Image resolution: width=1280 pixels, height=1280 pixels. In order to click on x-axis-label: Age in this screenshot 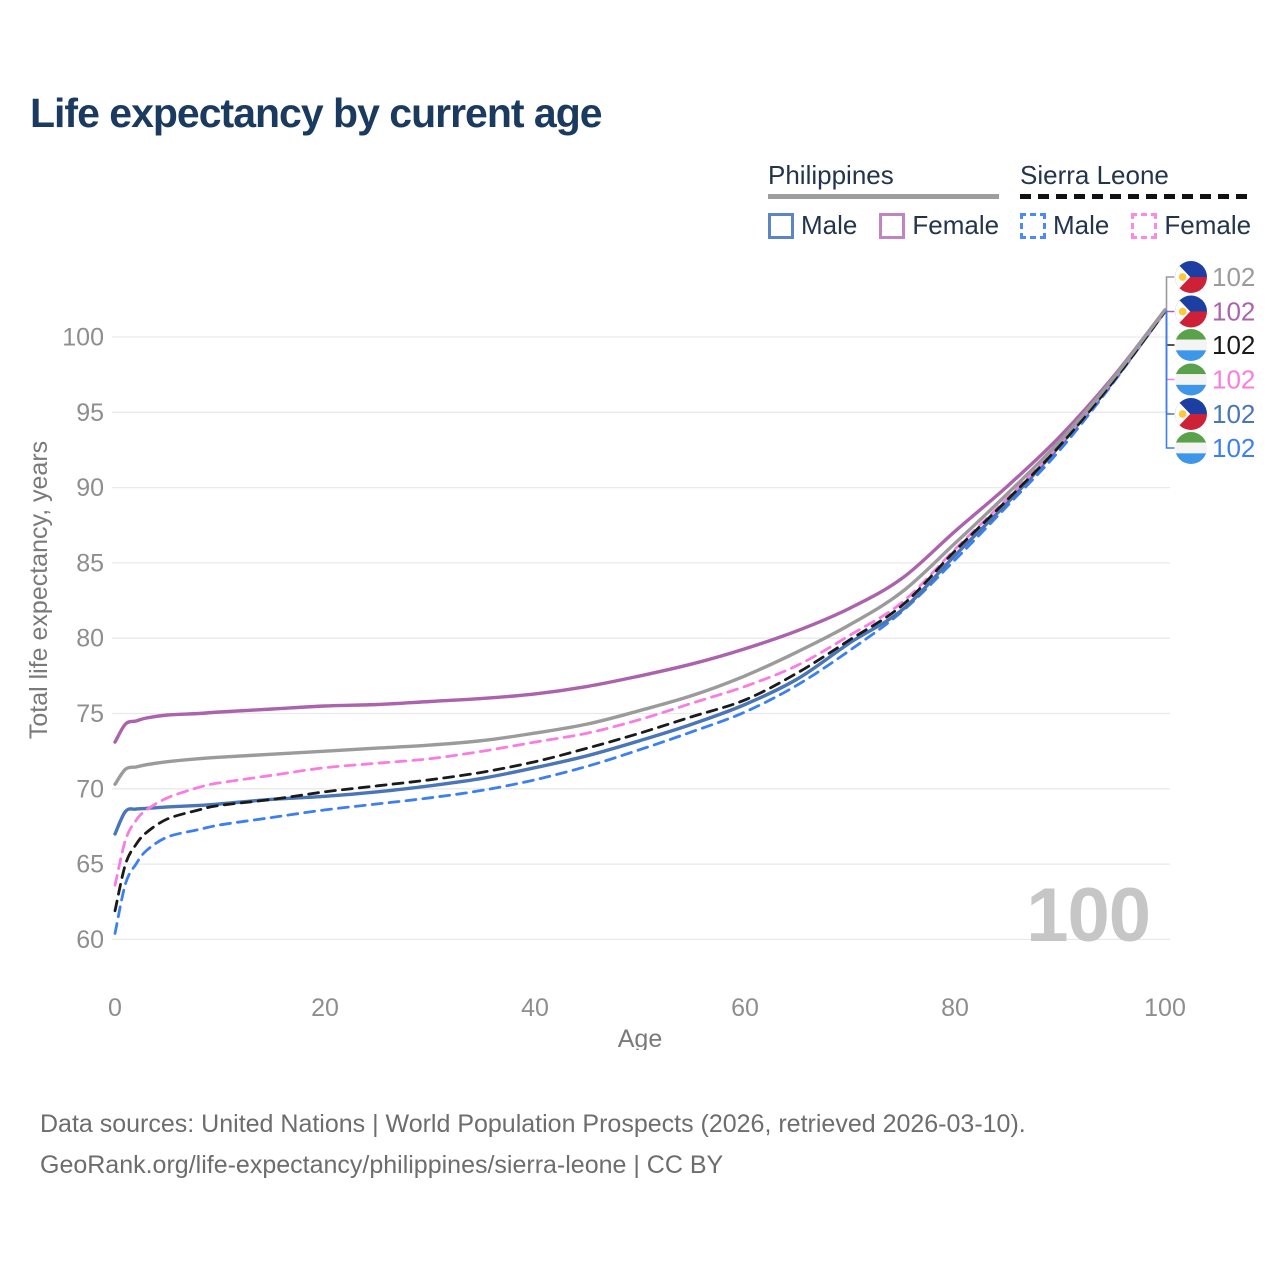, I will do `click(640, 1037)`.